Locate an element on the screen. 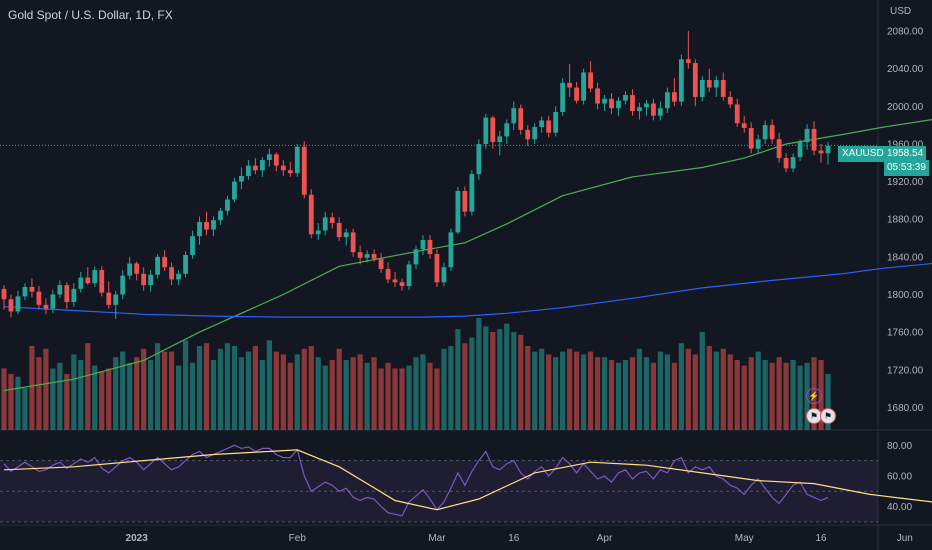 The height and width of the screenshot is (550, 932). rsi-tick-label: 60.00 is located at coordinates (899, 476).